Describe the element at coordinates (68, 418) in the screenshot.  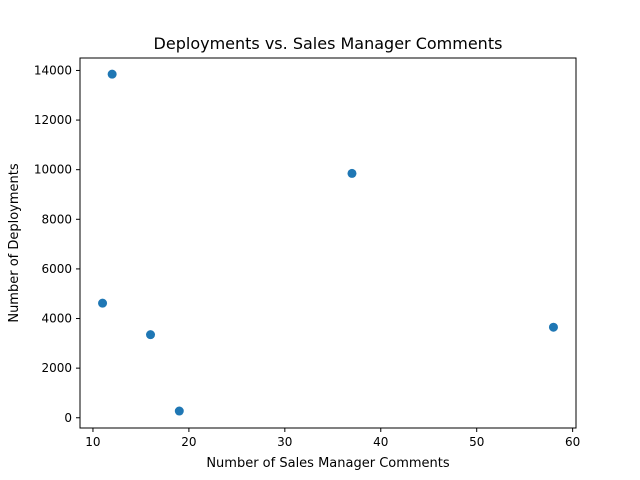
I see `y-tick-label: 0` at that location.